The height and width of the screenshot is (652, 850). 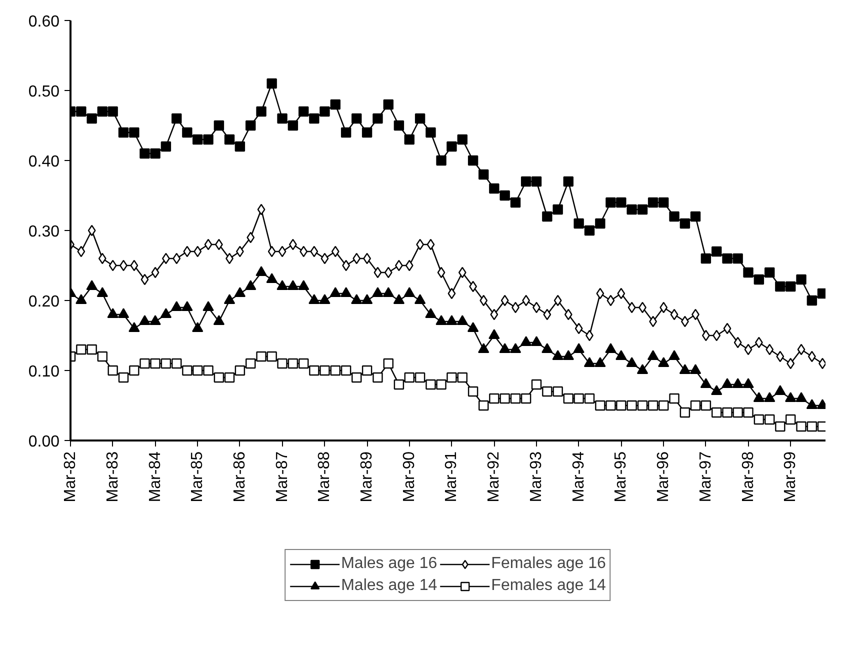 I want to click on legend-label: Males age 16, so click(x=389, y=564).